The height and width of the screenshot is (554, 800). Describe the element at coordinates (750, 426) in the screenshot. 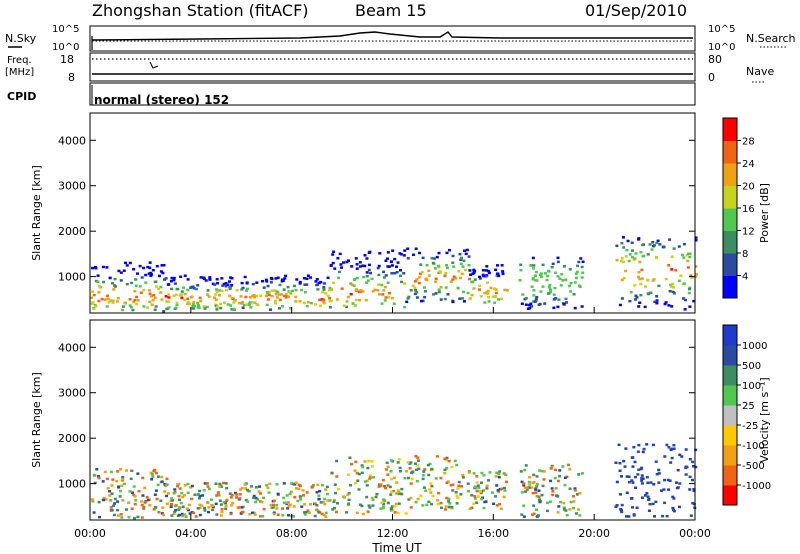

I see `colorbar-tick-label: -25` at that location.